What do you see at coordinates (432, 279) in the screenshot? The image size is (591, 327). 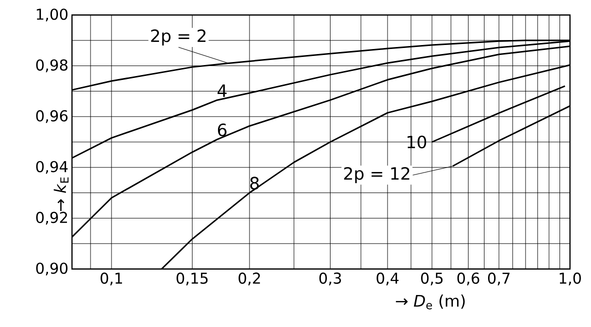 I see `x-tick-label: 0,5` at bounding box center [432, 279].